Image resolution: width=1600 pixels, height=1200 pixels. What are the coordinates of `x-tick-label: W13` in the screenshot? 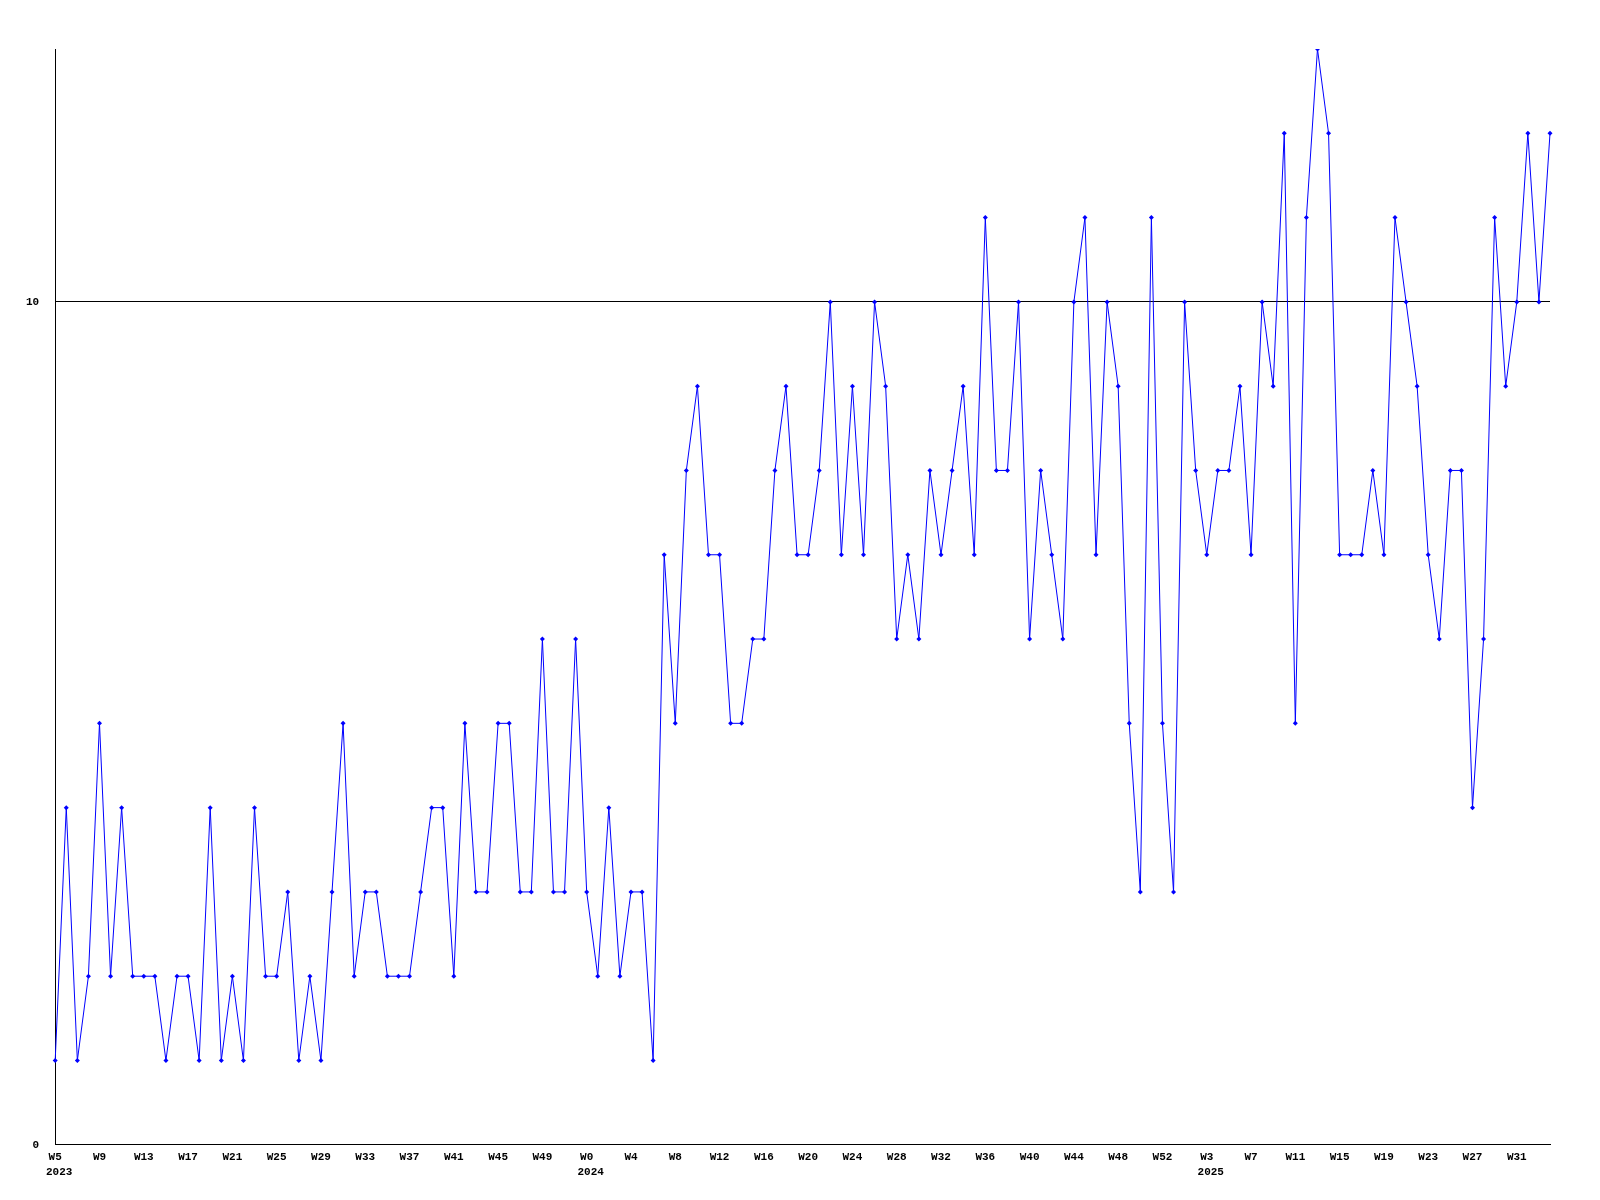 It's located at (144, 1157).